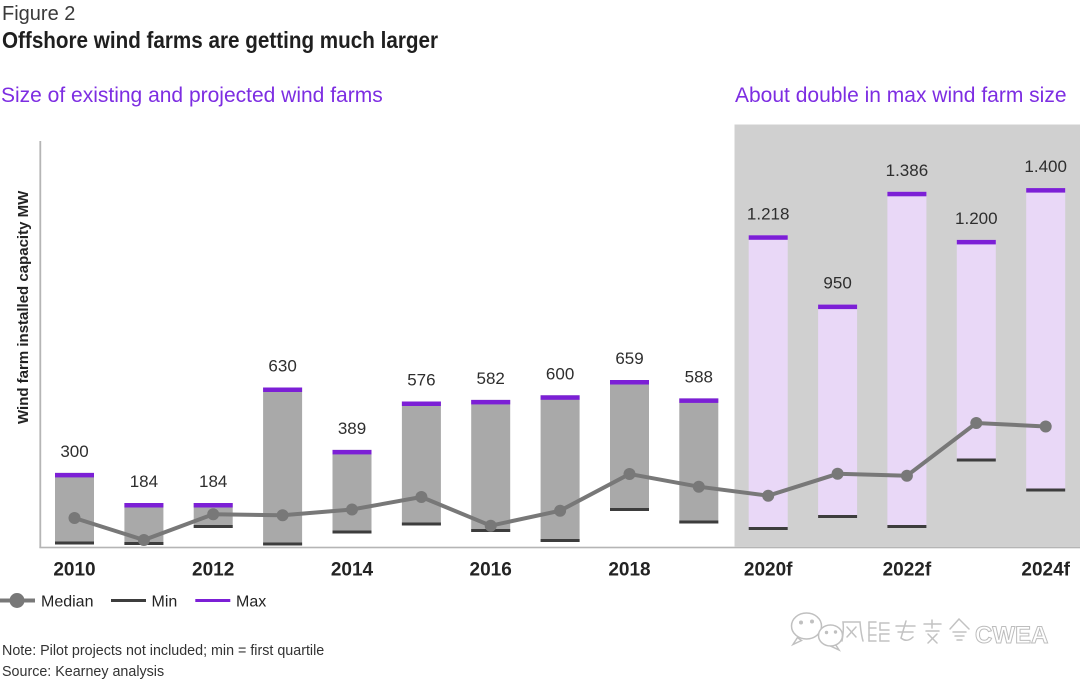 The height and width of the screenshot is (686, 1080). What do you see at coordinates (629, 570) in the screenshot?
I see `svg-text: 2018` at bounding box center [629, 570].